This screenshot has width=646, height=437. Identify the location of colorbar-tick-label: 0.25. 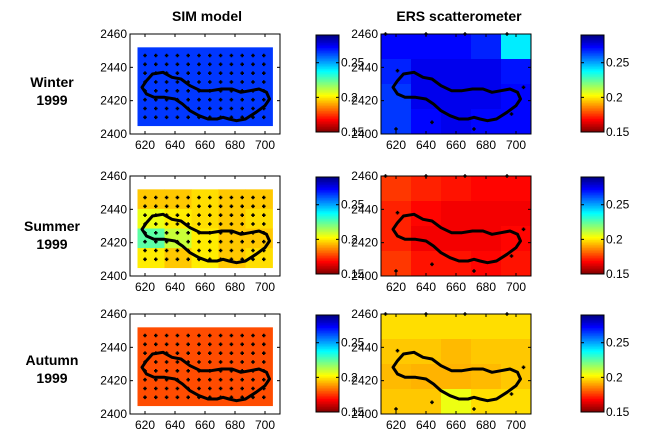
(618, 343).